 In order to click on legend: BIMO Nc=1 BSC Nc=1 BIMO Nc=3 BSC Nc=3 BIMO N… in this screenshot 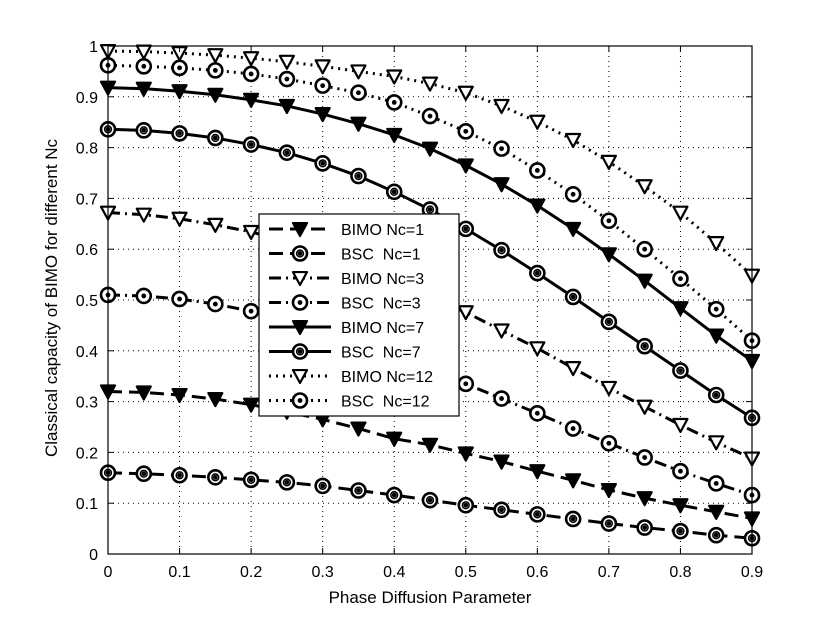, I will do `click(359, 315)`.